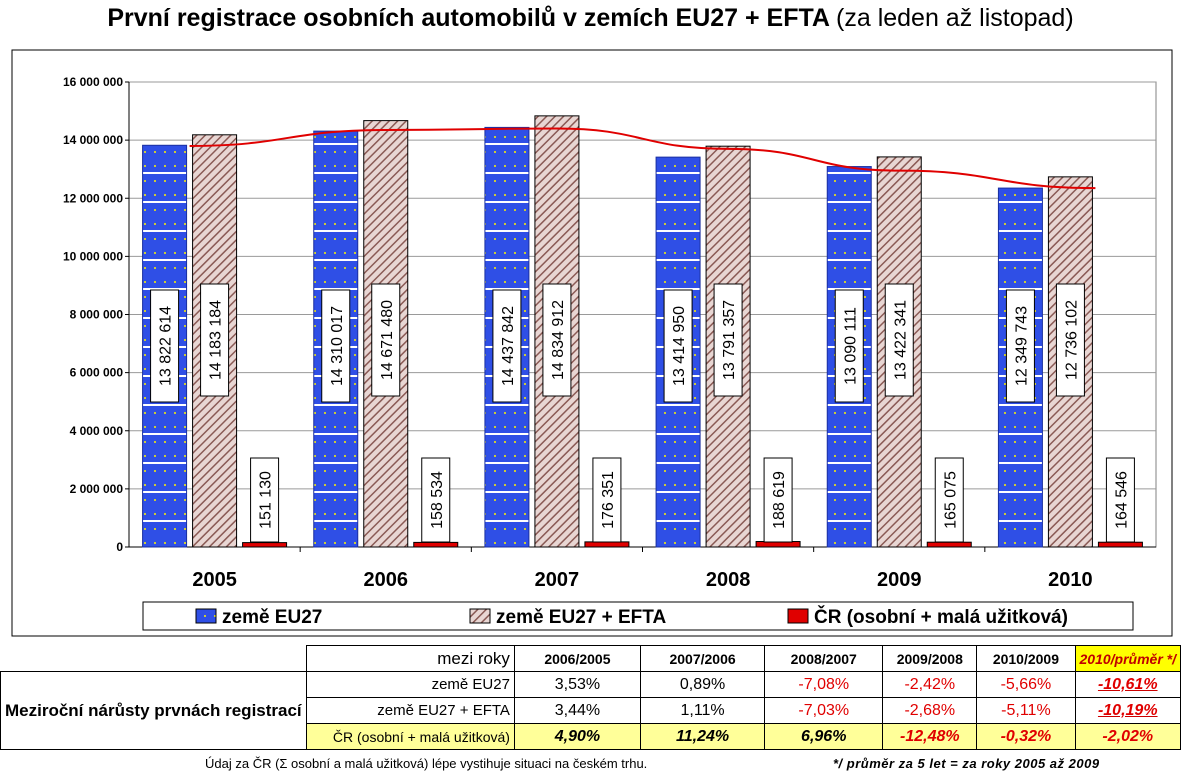 Image resolution: width=1181 pixels, height=781 pixels. What do you see at coordinates (386, 580) in the screenshot?
I see `x-tick-label: 2006` at bounding box center [386, 580].